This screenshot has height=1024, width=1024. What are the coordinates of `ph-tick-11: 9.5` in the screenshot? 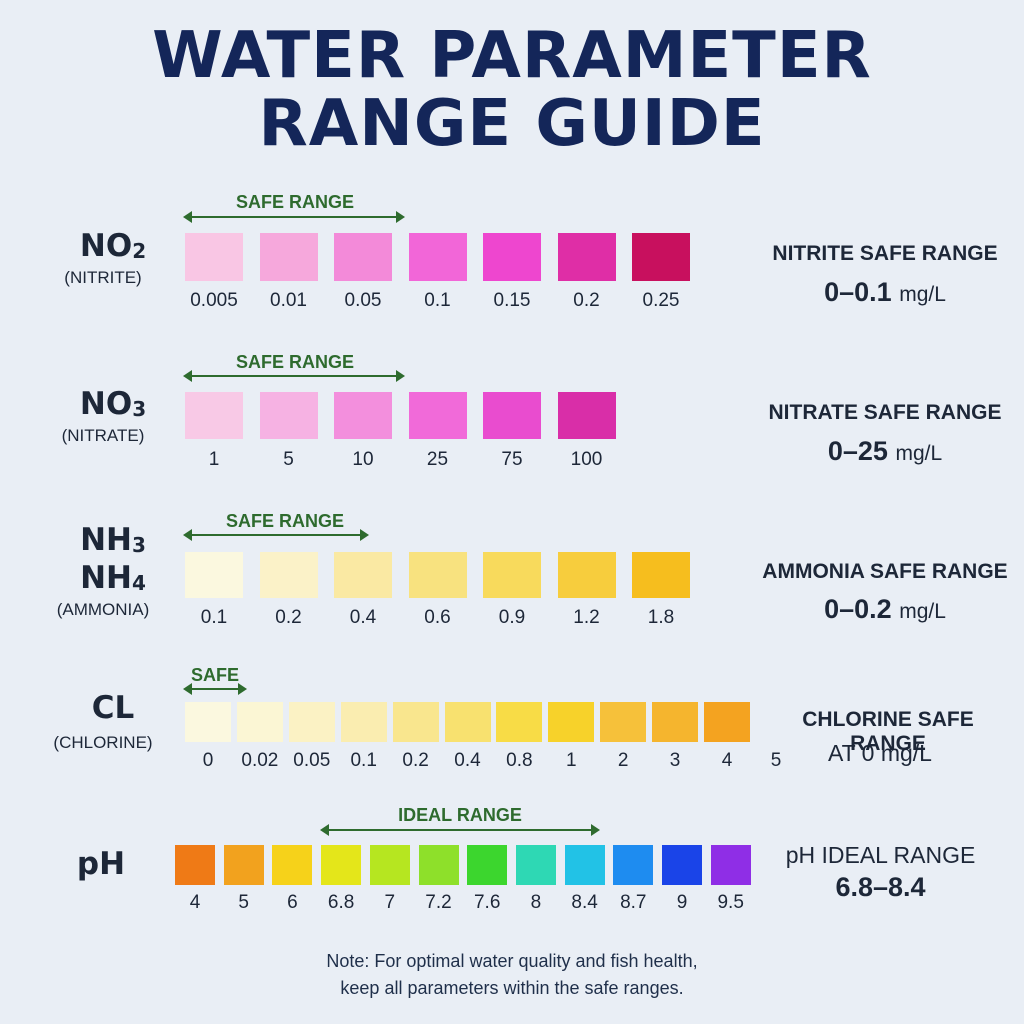 It's located at (730, 902).